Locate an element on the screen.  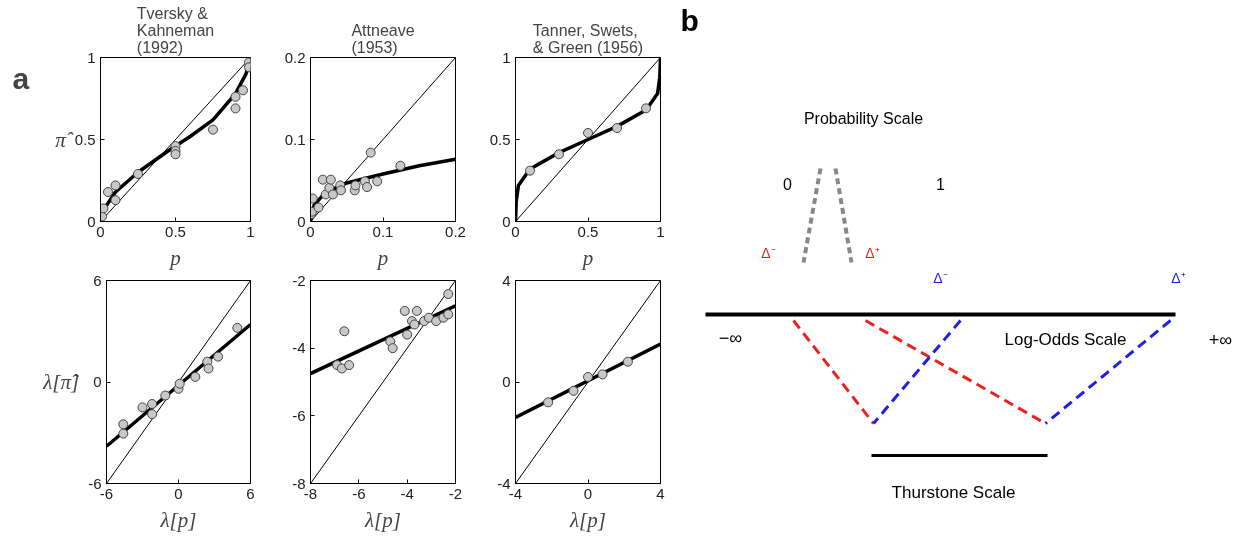
x-tick-label: 0.1 is located at coordinates (383, 231).